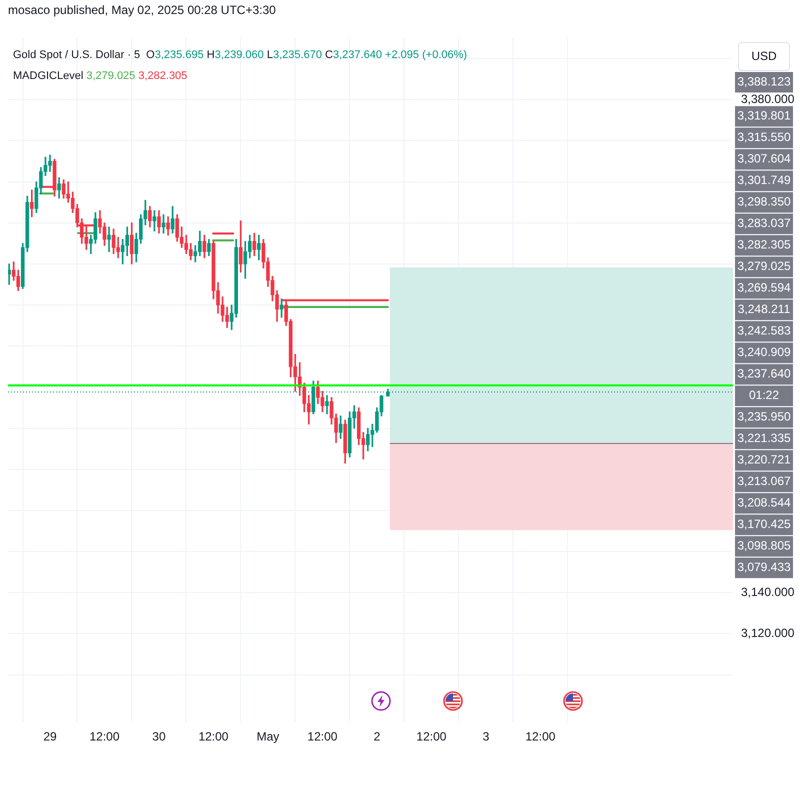 Image resolution: width=800 pixels, height=800 pixels. I want to click on text: 3,208.544, so click(764, 503).